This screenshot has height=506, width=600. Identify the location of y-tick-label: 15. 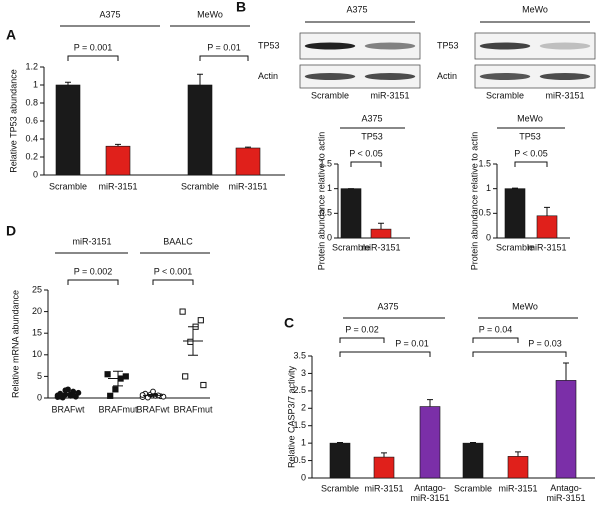
(37, 333).